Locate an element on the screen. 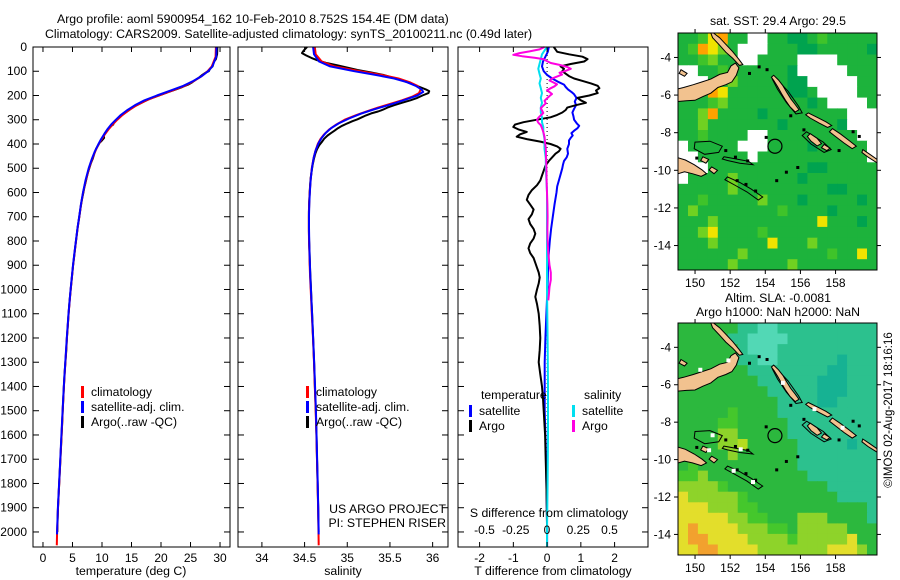  reef-outline is located at coordinates (817, 431).